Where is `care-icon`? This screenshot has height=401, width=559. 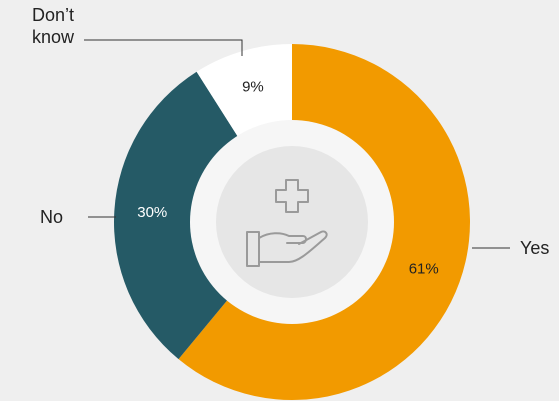 care-icon is located at coordinates (287, 223).